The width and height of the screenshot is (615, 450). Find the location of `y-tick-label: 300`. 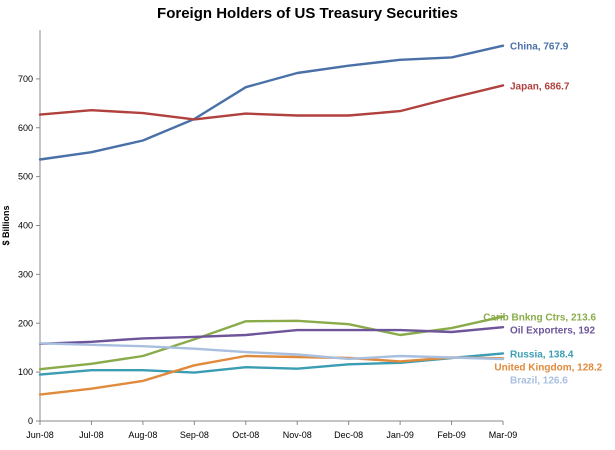

y-tick-label: 300 is located at coordinates (25, 274).